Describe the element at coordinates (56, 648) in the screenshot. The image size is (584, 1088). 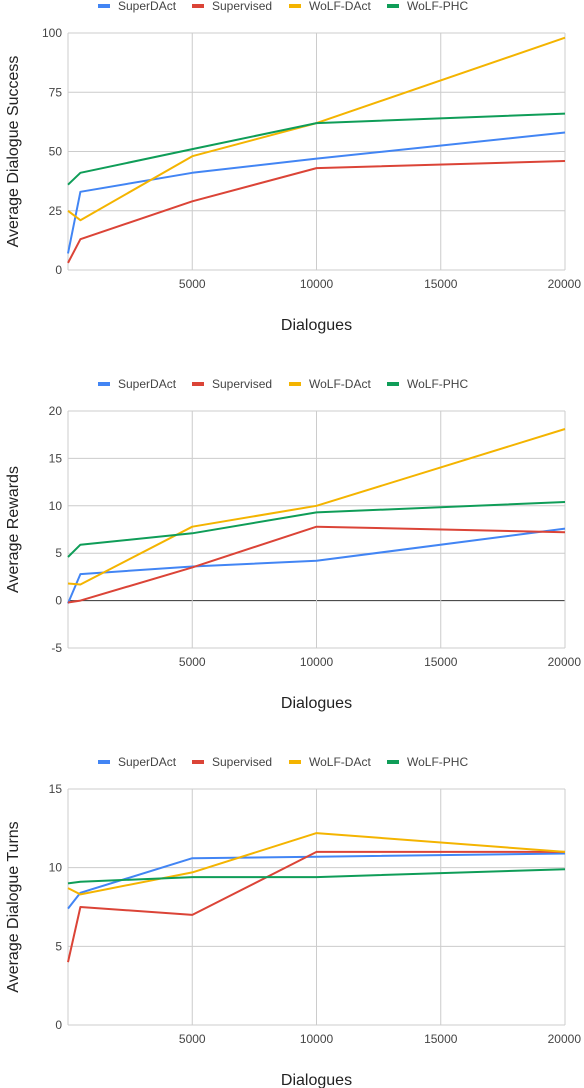
I see `y-tick-label: -5` at that location.